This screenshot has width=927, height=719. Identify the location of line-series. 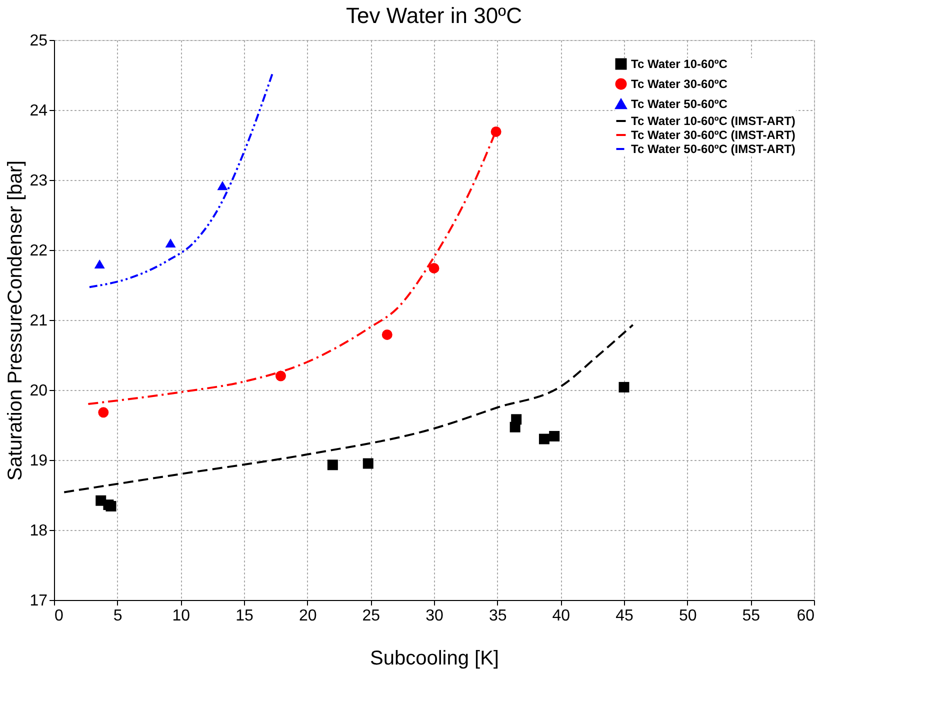
(348, 409).